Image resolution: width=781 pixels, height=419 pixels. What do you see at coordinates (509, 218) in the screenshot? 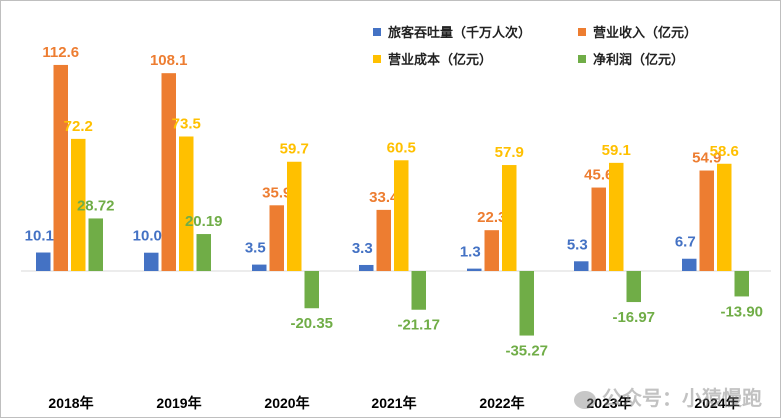
I see `bar-s2-c4` at bounding box center [509, 218].